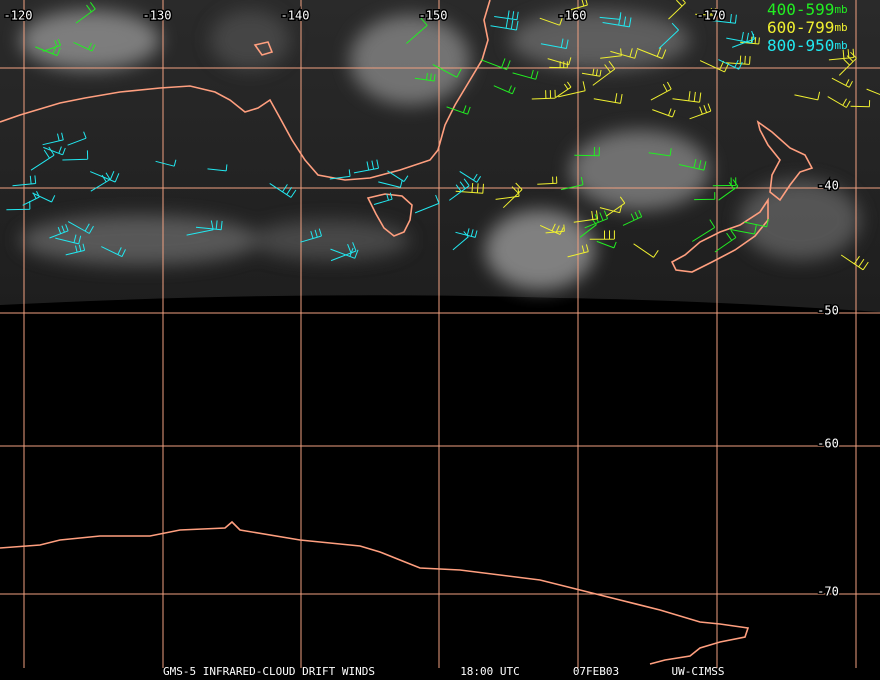 This screenshot has height=680, width=880. I want to click on tasmania-coast, so click(389, 215).